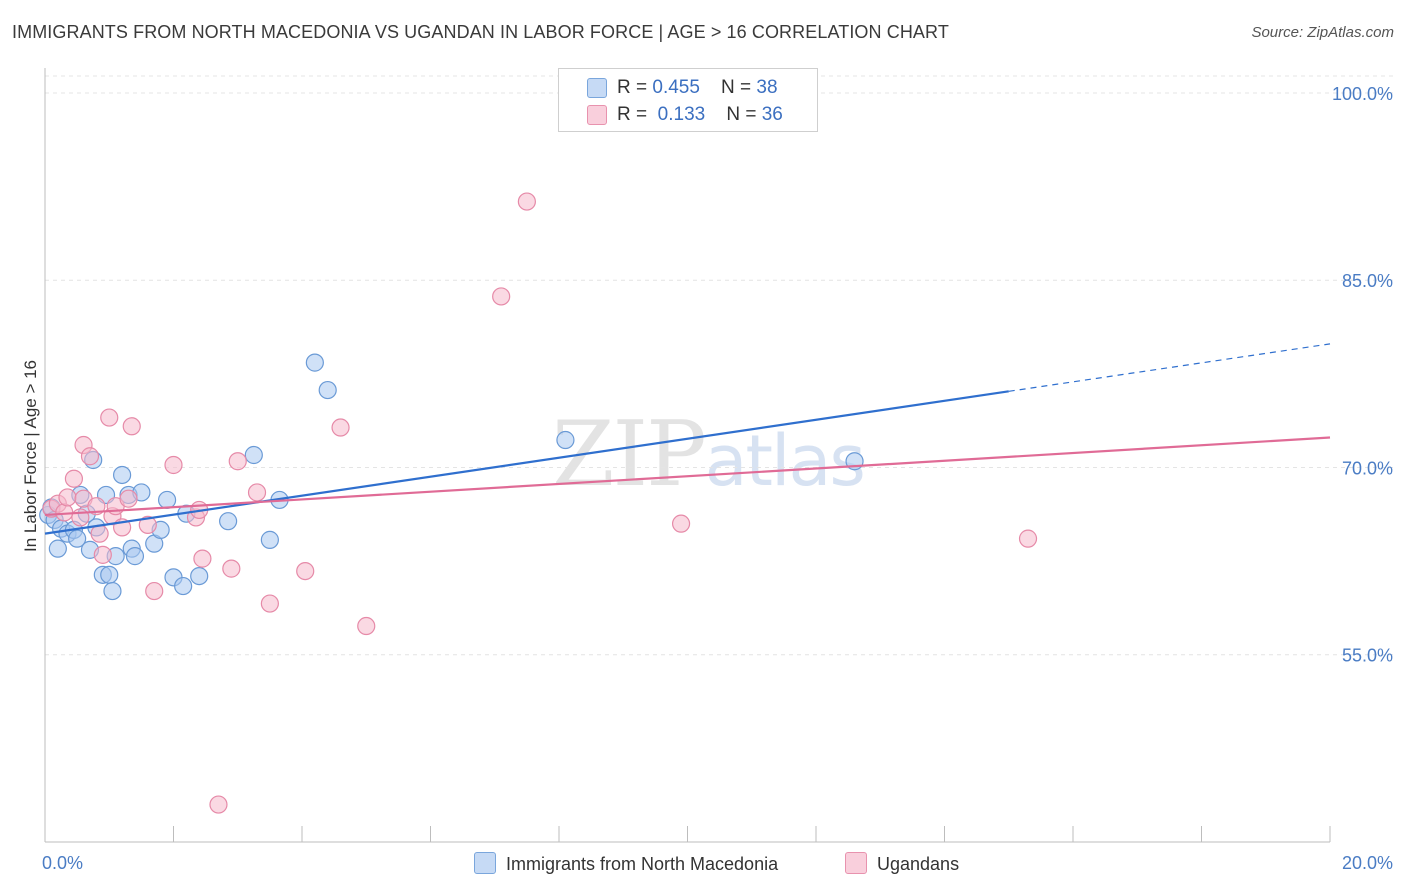 The width and height of the screenshot is (1406, 892). Describe the element at coordinates (772, 114) in the screenshot. I see `legend-n-value: 36` at that location.